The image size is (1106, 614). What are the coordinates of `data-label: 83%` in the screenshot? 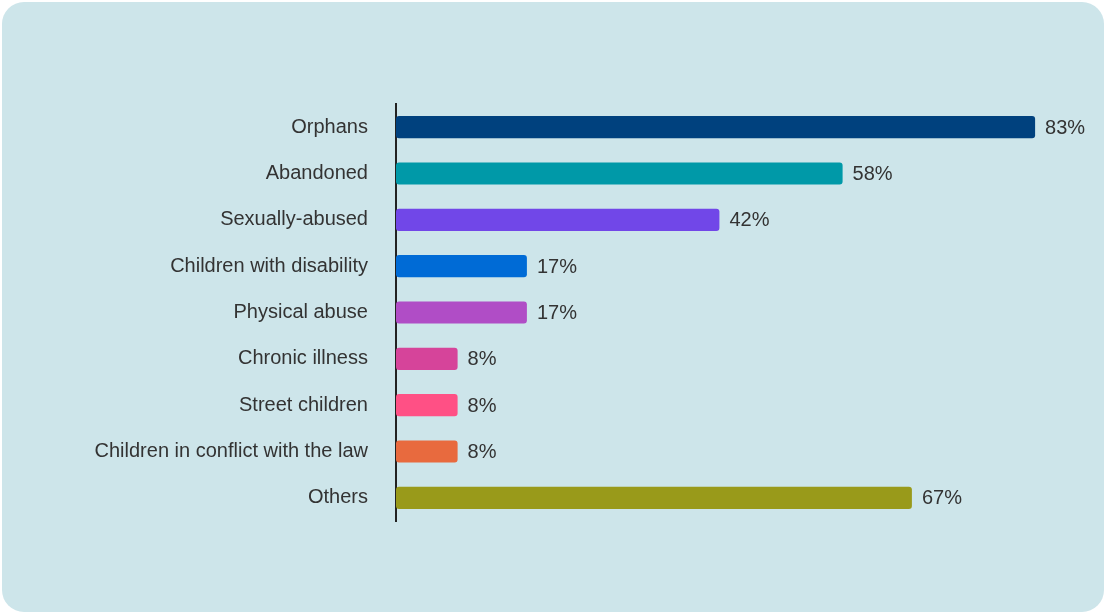 It's located at (1065, 126).